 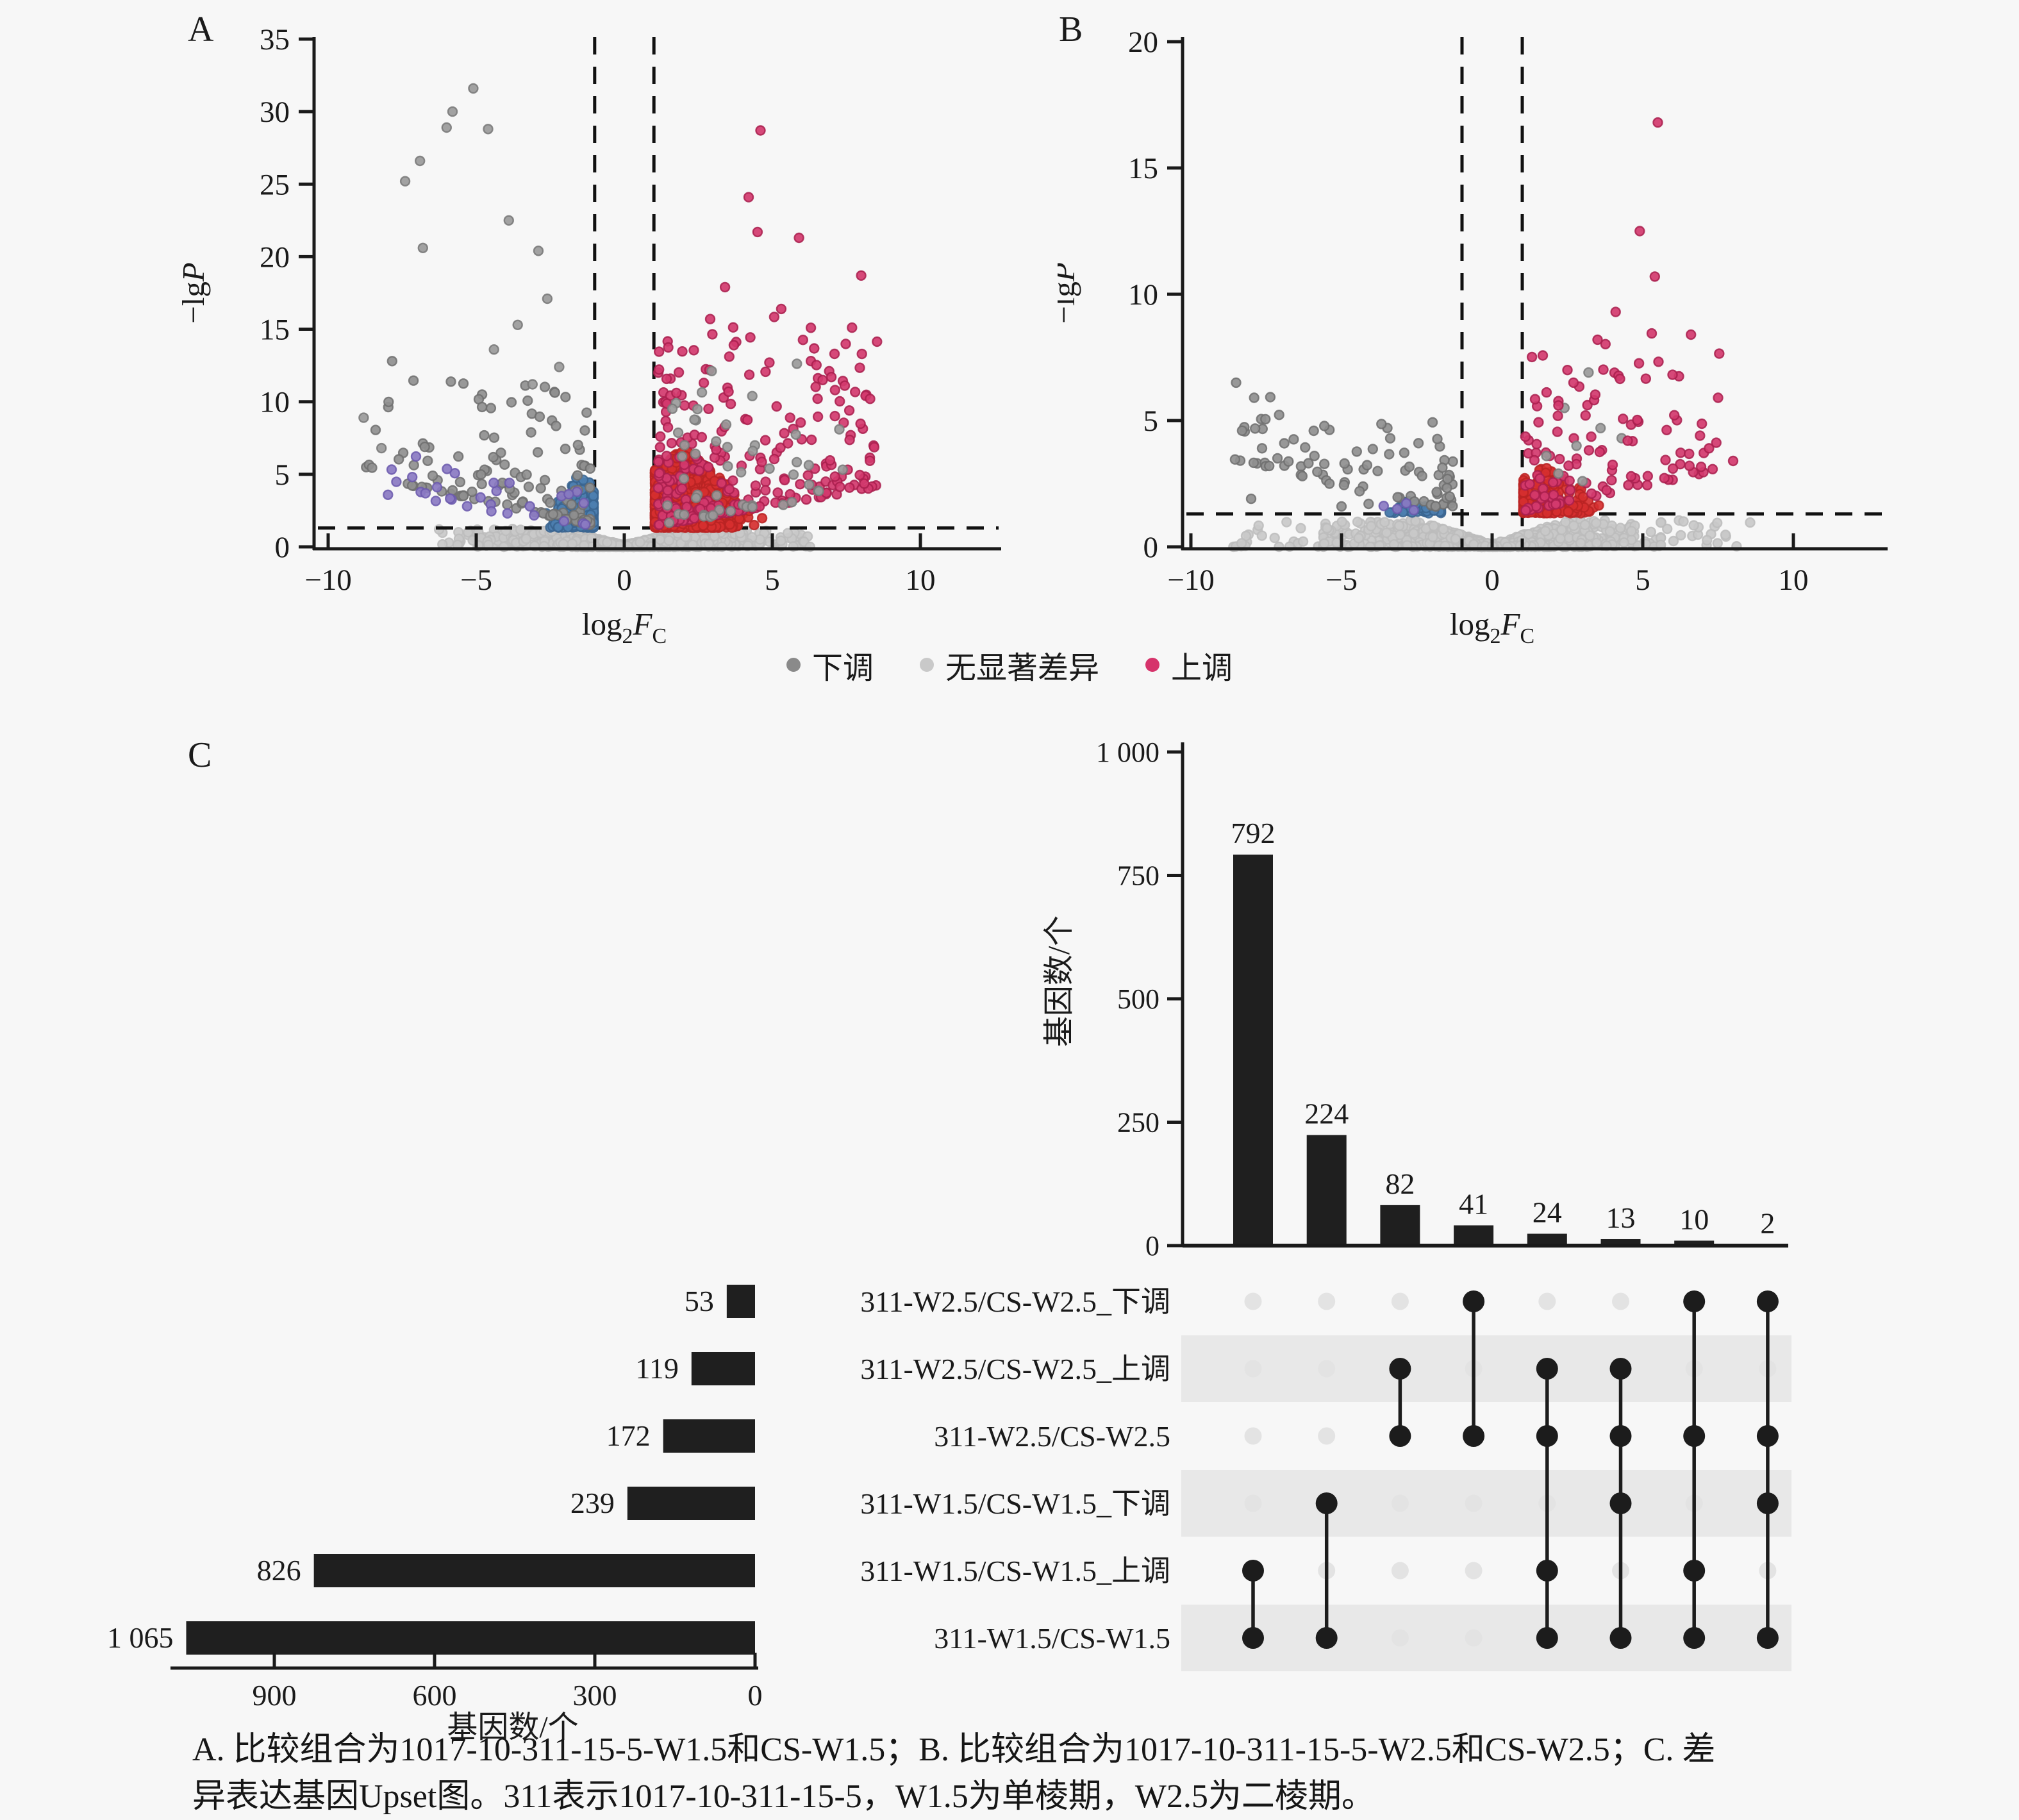 I want to click on up-dot-icon, so click(x=1152, y=665).